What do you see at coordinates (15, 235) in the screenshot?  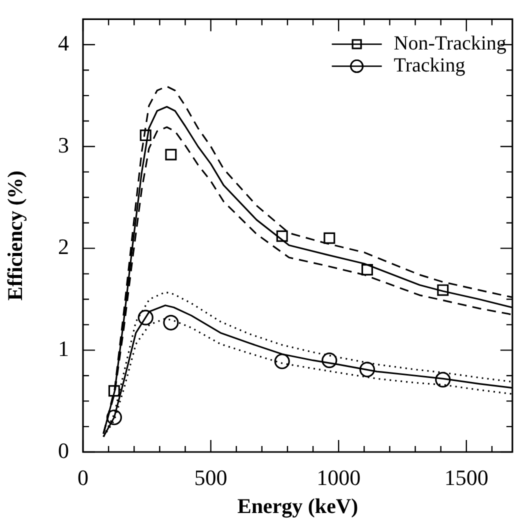 I see `y-axis-title: Efficiency (%)` at bounding box center [15, 235].